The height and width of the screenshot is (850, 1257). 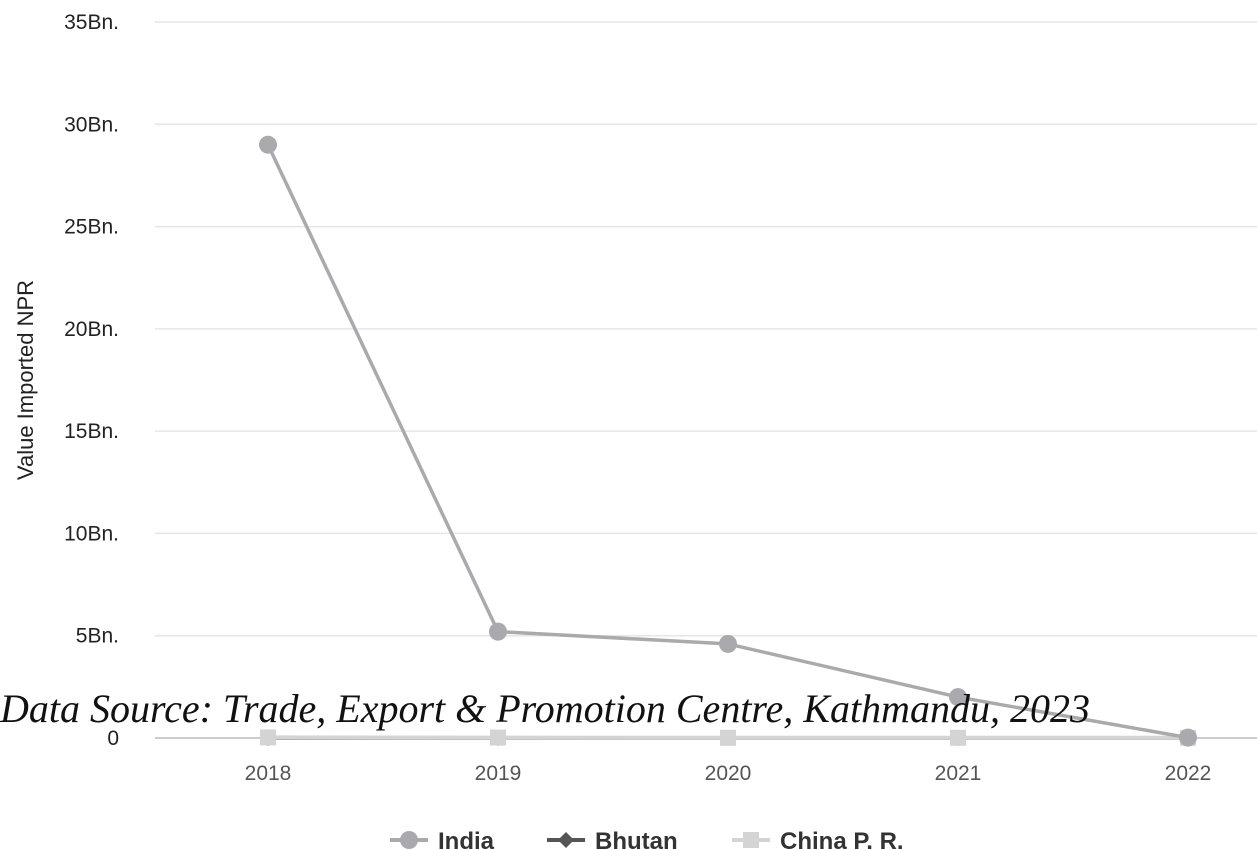 What do you see at coordinates (91, 533) in the screenshot?
I see `y-tick-label: 10Bn.` at bounding box center [91, 533].